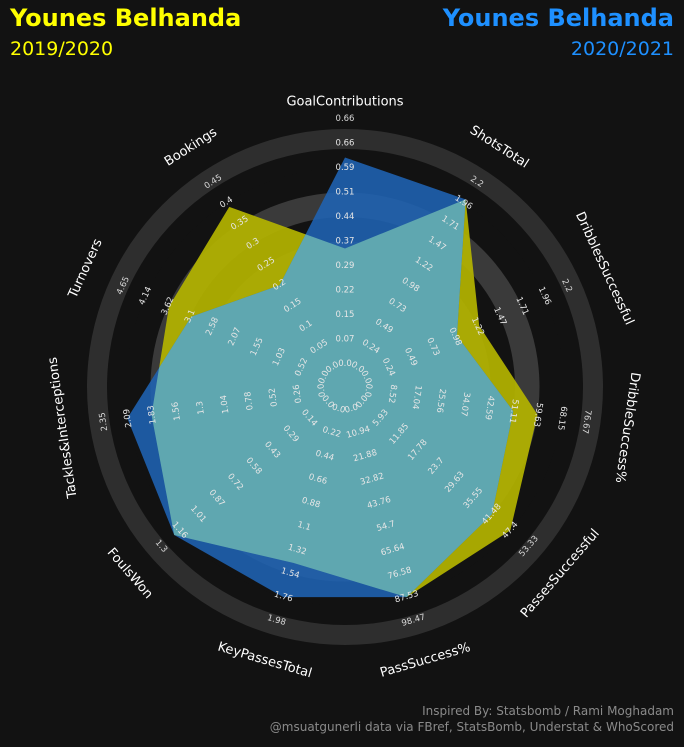  Describe the element at coordinates (130, 573) in the screenshot. I see `axis-label: FoulsWon` at that location.